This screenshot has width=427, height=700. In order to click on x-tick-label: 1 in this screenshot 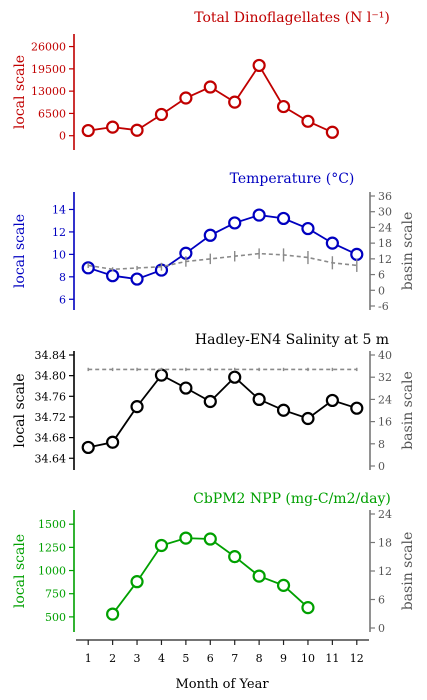, I will do `click(88, 658)`.